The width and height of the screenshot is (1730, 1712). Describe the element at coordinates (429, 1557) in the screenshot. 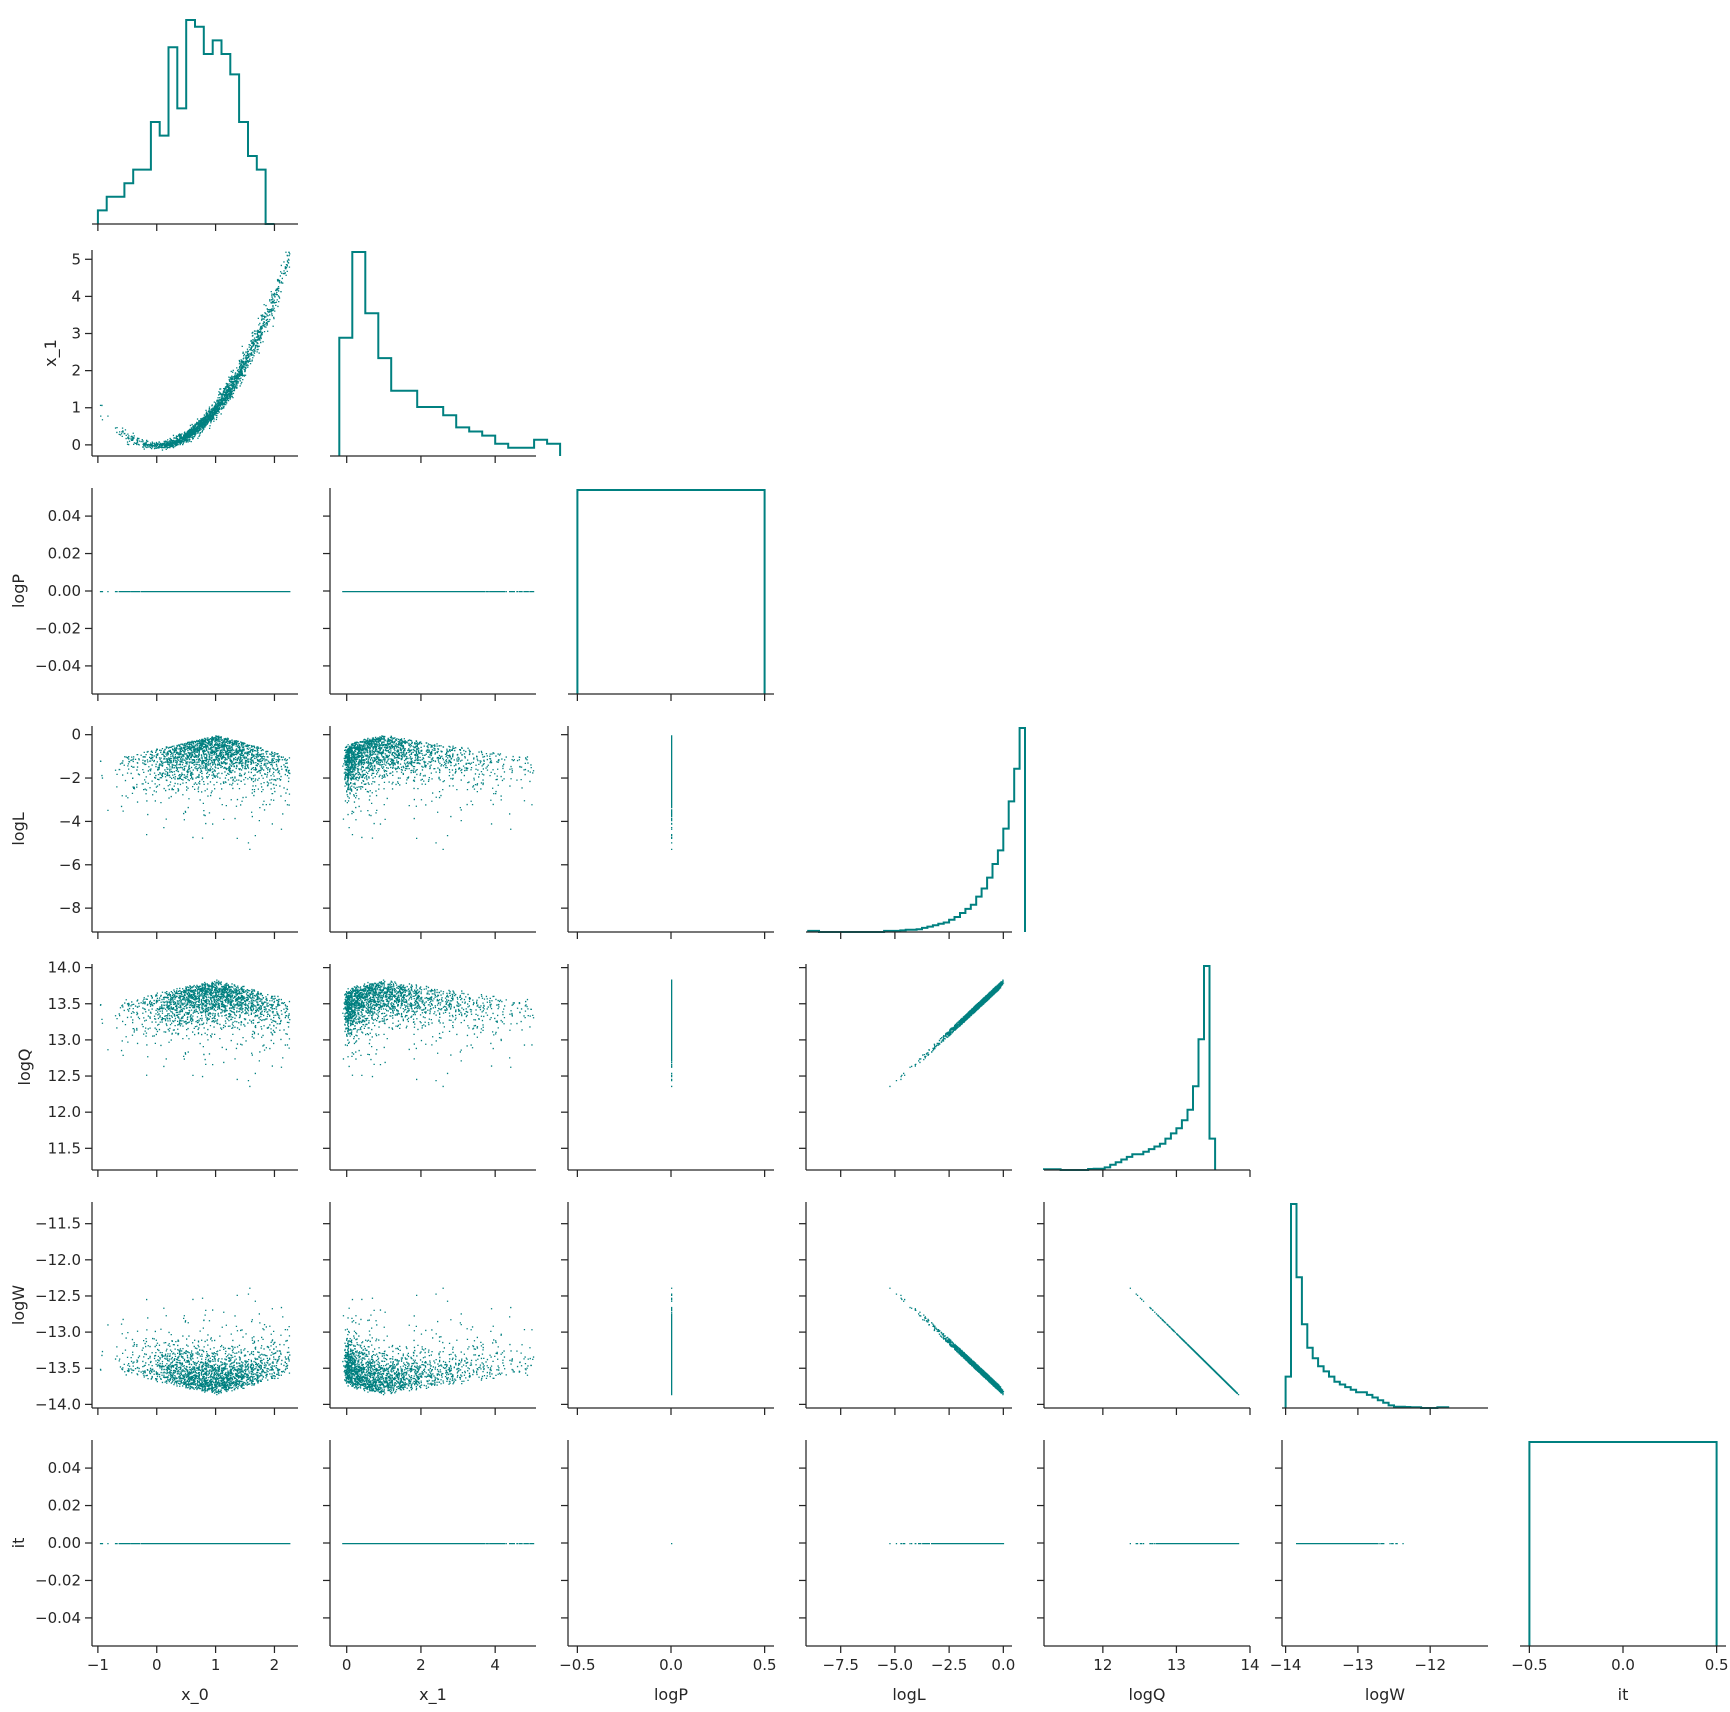

I see `panel-it-vs-x_1: 0 2 4` at that location.